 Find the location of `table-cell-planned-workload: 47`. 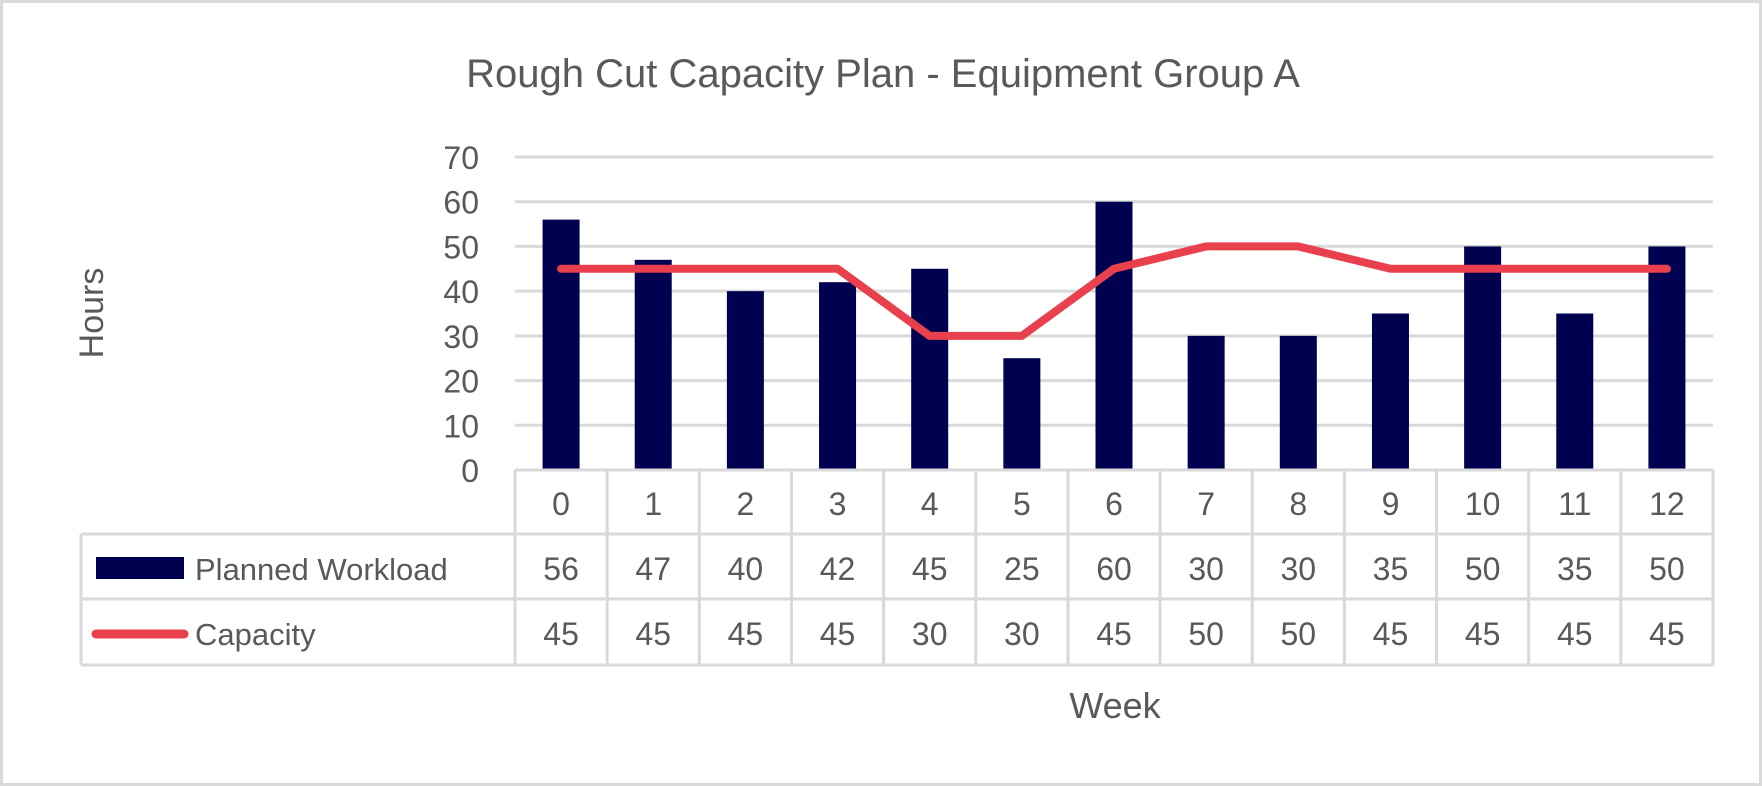

table-cell-planned-workload: 47 is located at coordinates (653, 569).